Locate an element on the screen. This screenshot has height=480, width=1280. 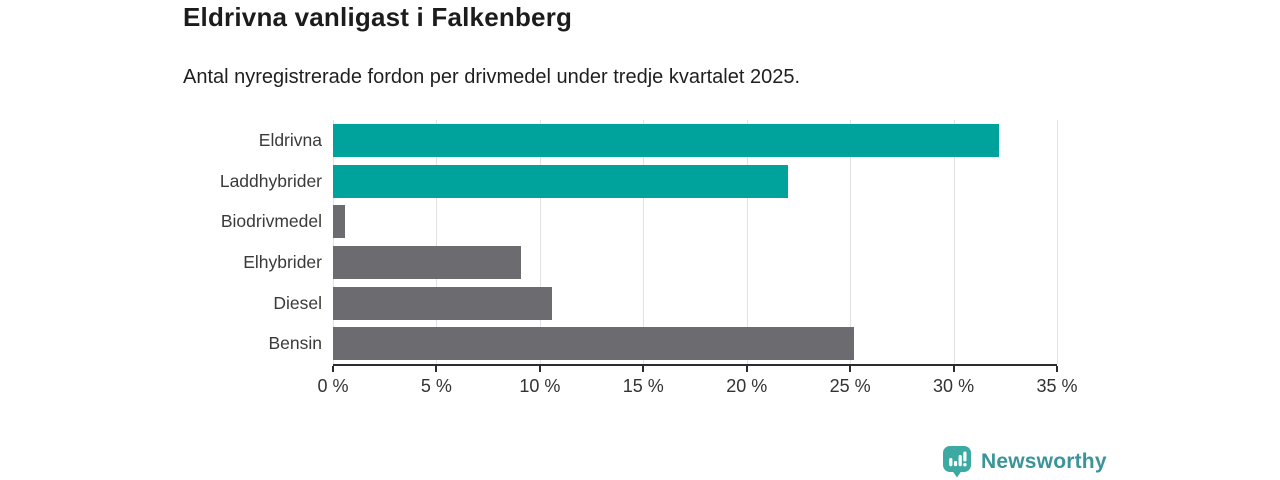
x-tick-label: 15 % is located at coordinates (643, 386).